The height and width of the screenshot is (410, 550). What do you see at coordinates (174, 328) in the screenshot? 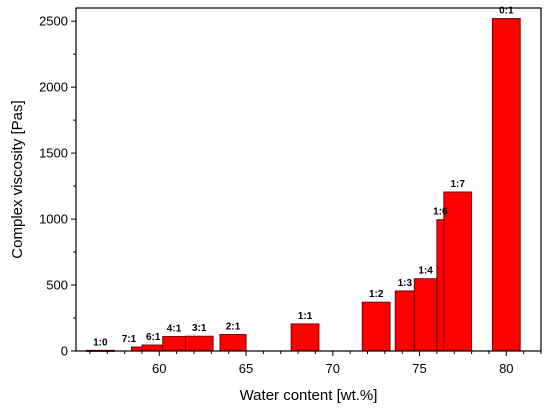
I see `bar-label: 4:1` at bounding box center [174, 328].